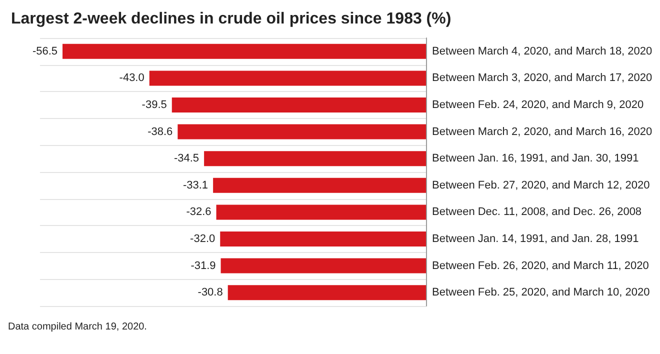  I want to click on y-tick-label: Between March 2, 2020, and March 16, 2020, so click(542, 132).